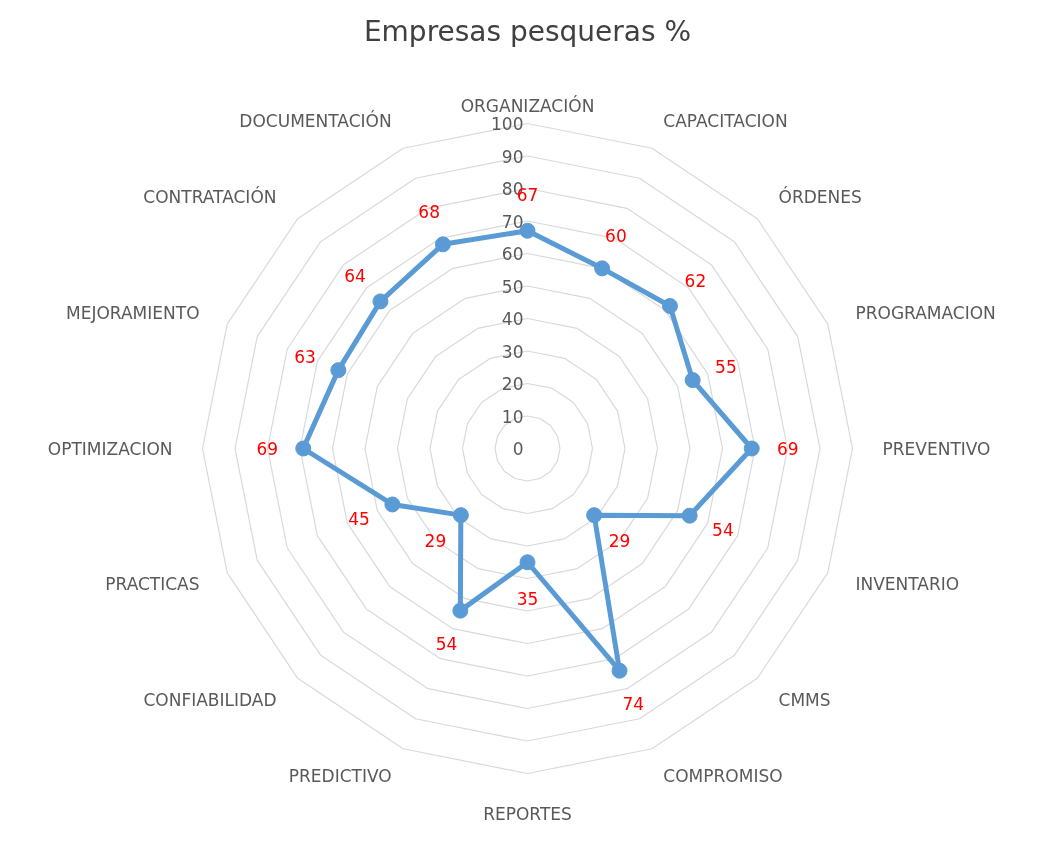 The image size is (1041, 848). What do you see at coordinates (210, 197) in the screenshot?
I see `spoke-label: CONTRATACIÓN` at bounding box center [210, 197].